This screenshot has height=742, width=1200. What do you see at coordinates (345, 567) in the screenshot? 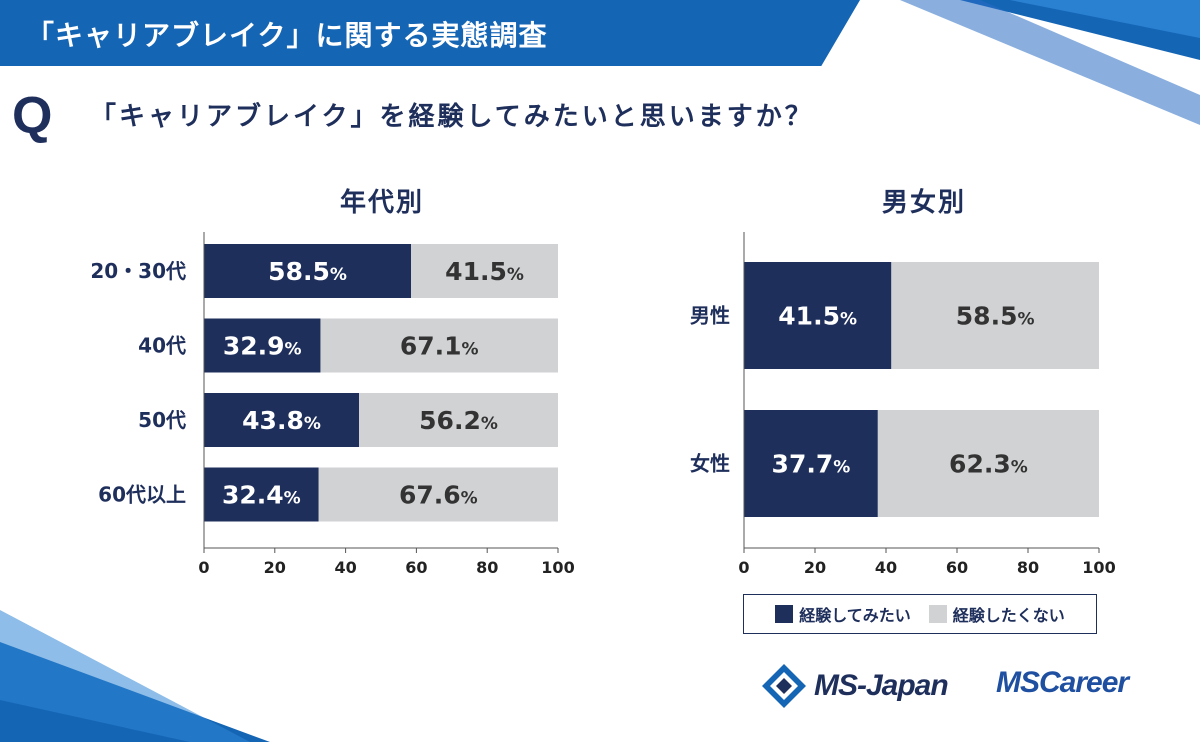
I see `x-tick-label-age-2: 40` at bounding box center [345, 567].